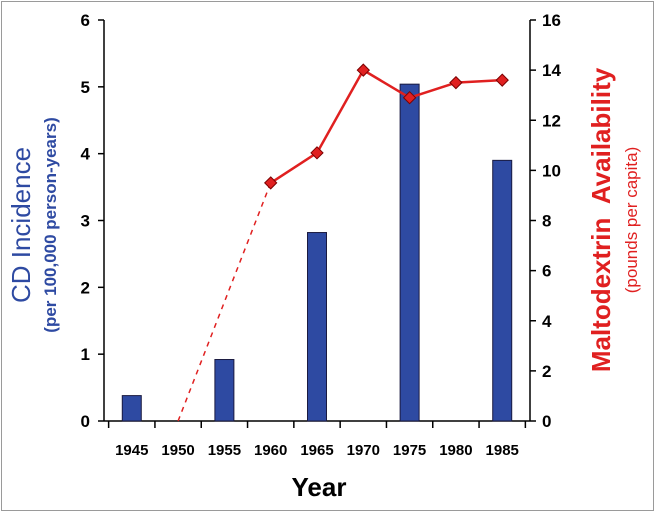  What do you see at coordinates (546, 421) in the screenshot?
I see `right-tick-label: 0` at bounding box center [546, 421].